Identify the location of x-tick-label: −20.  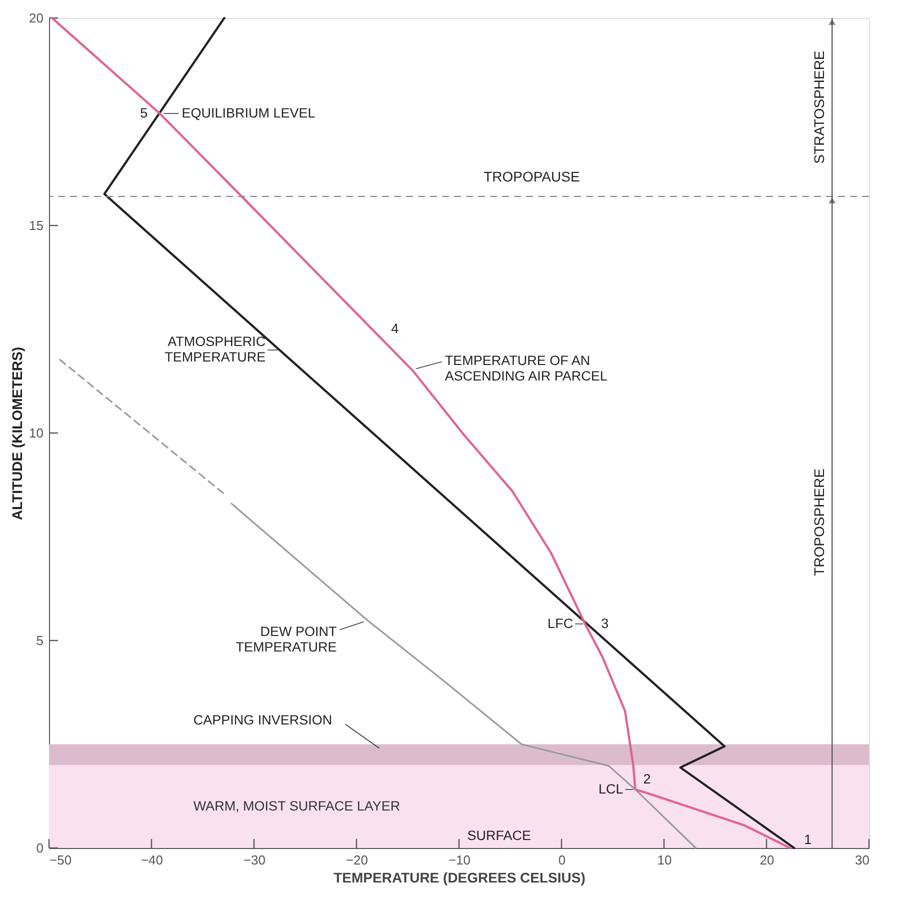
(357, 860).